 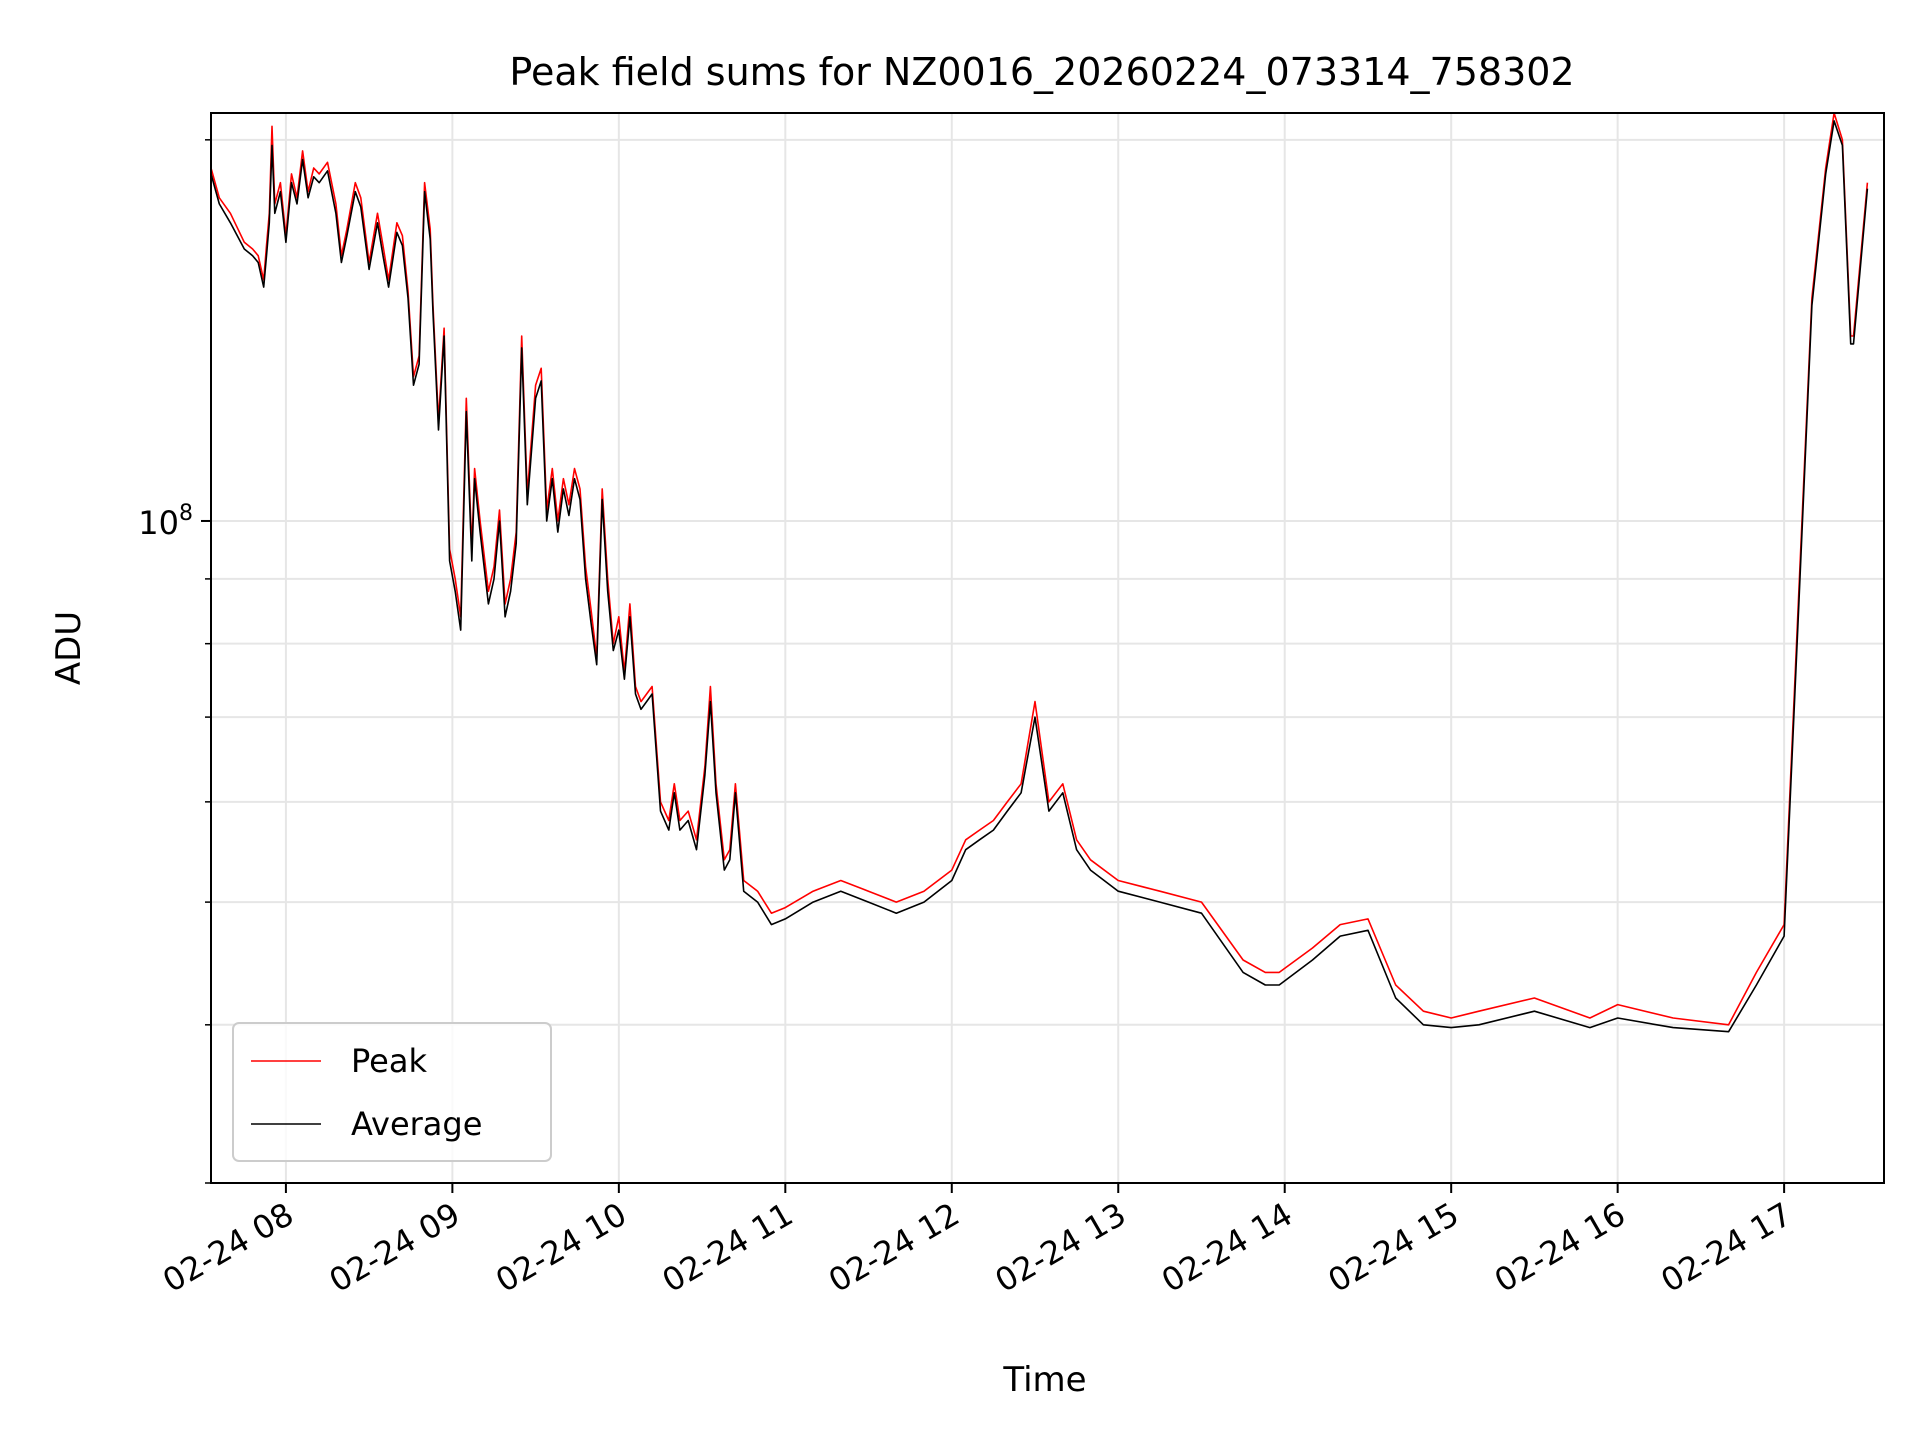 I want to click on legend-label-average: Average, so click(x=416, y=1124).